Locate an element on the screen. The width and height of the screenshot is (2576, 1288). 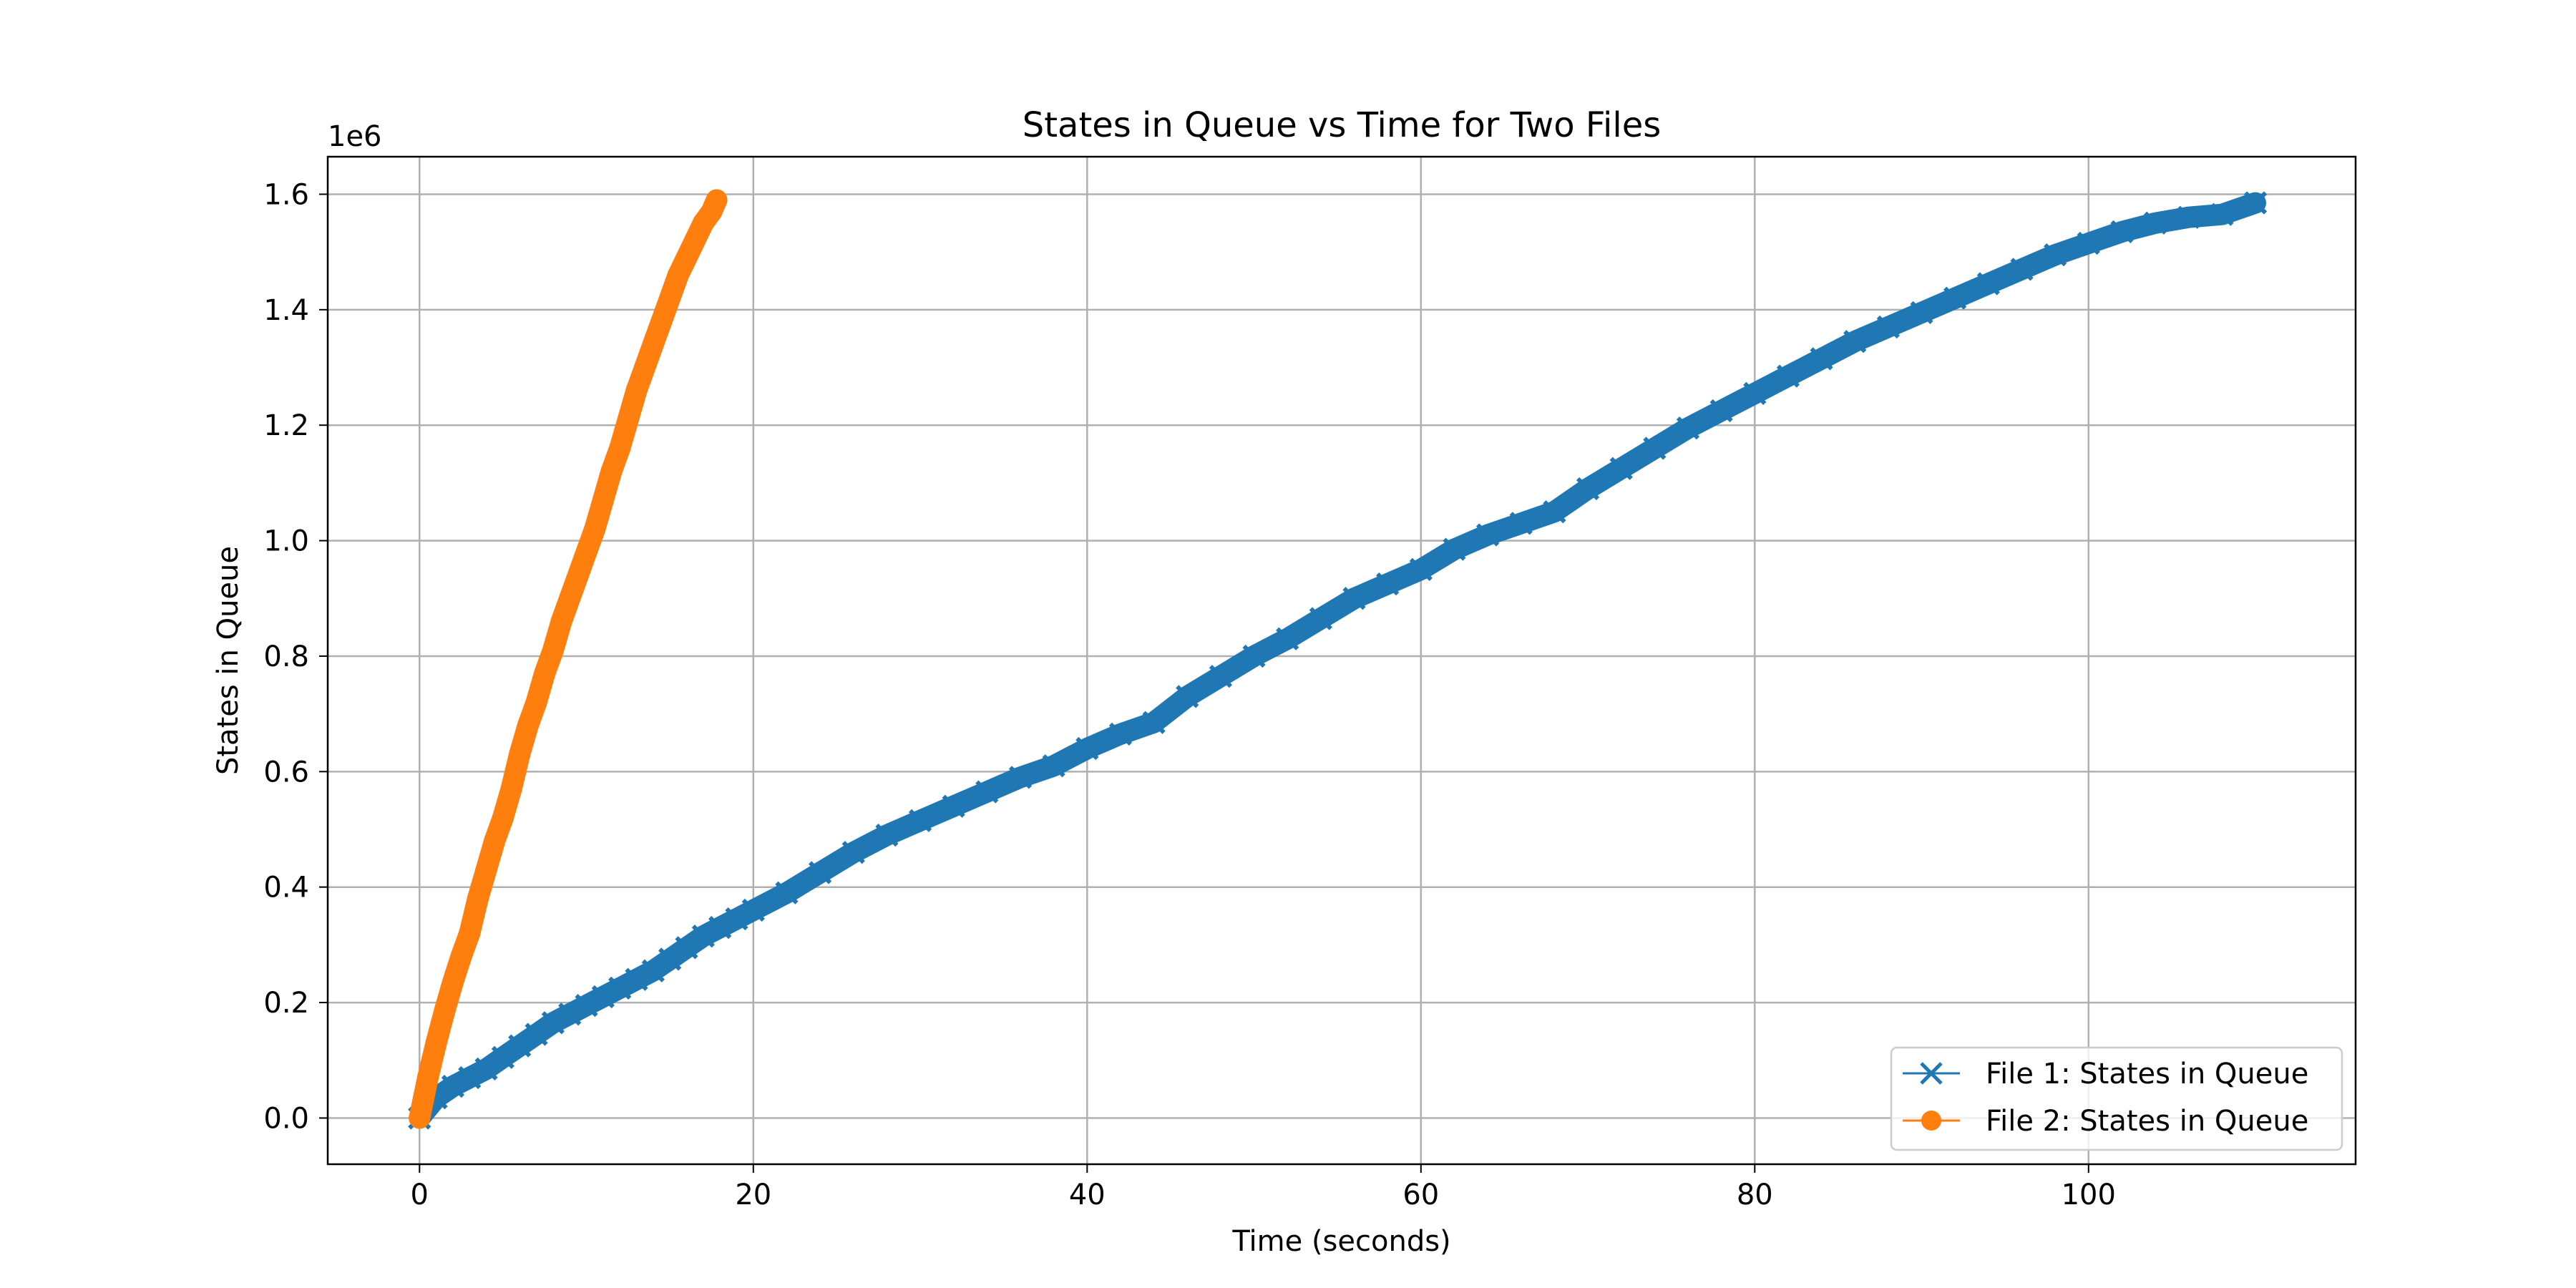
legend-label-file-2: File 2: States in Queue is located at coordinates (2147, 1121).